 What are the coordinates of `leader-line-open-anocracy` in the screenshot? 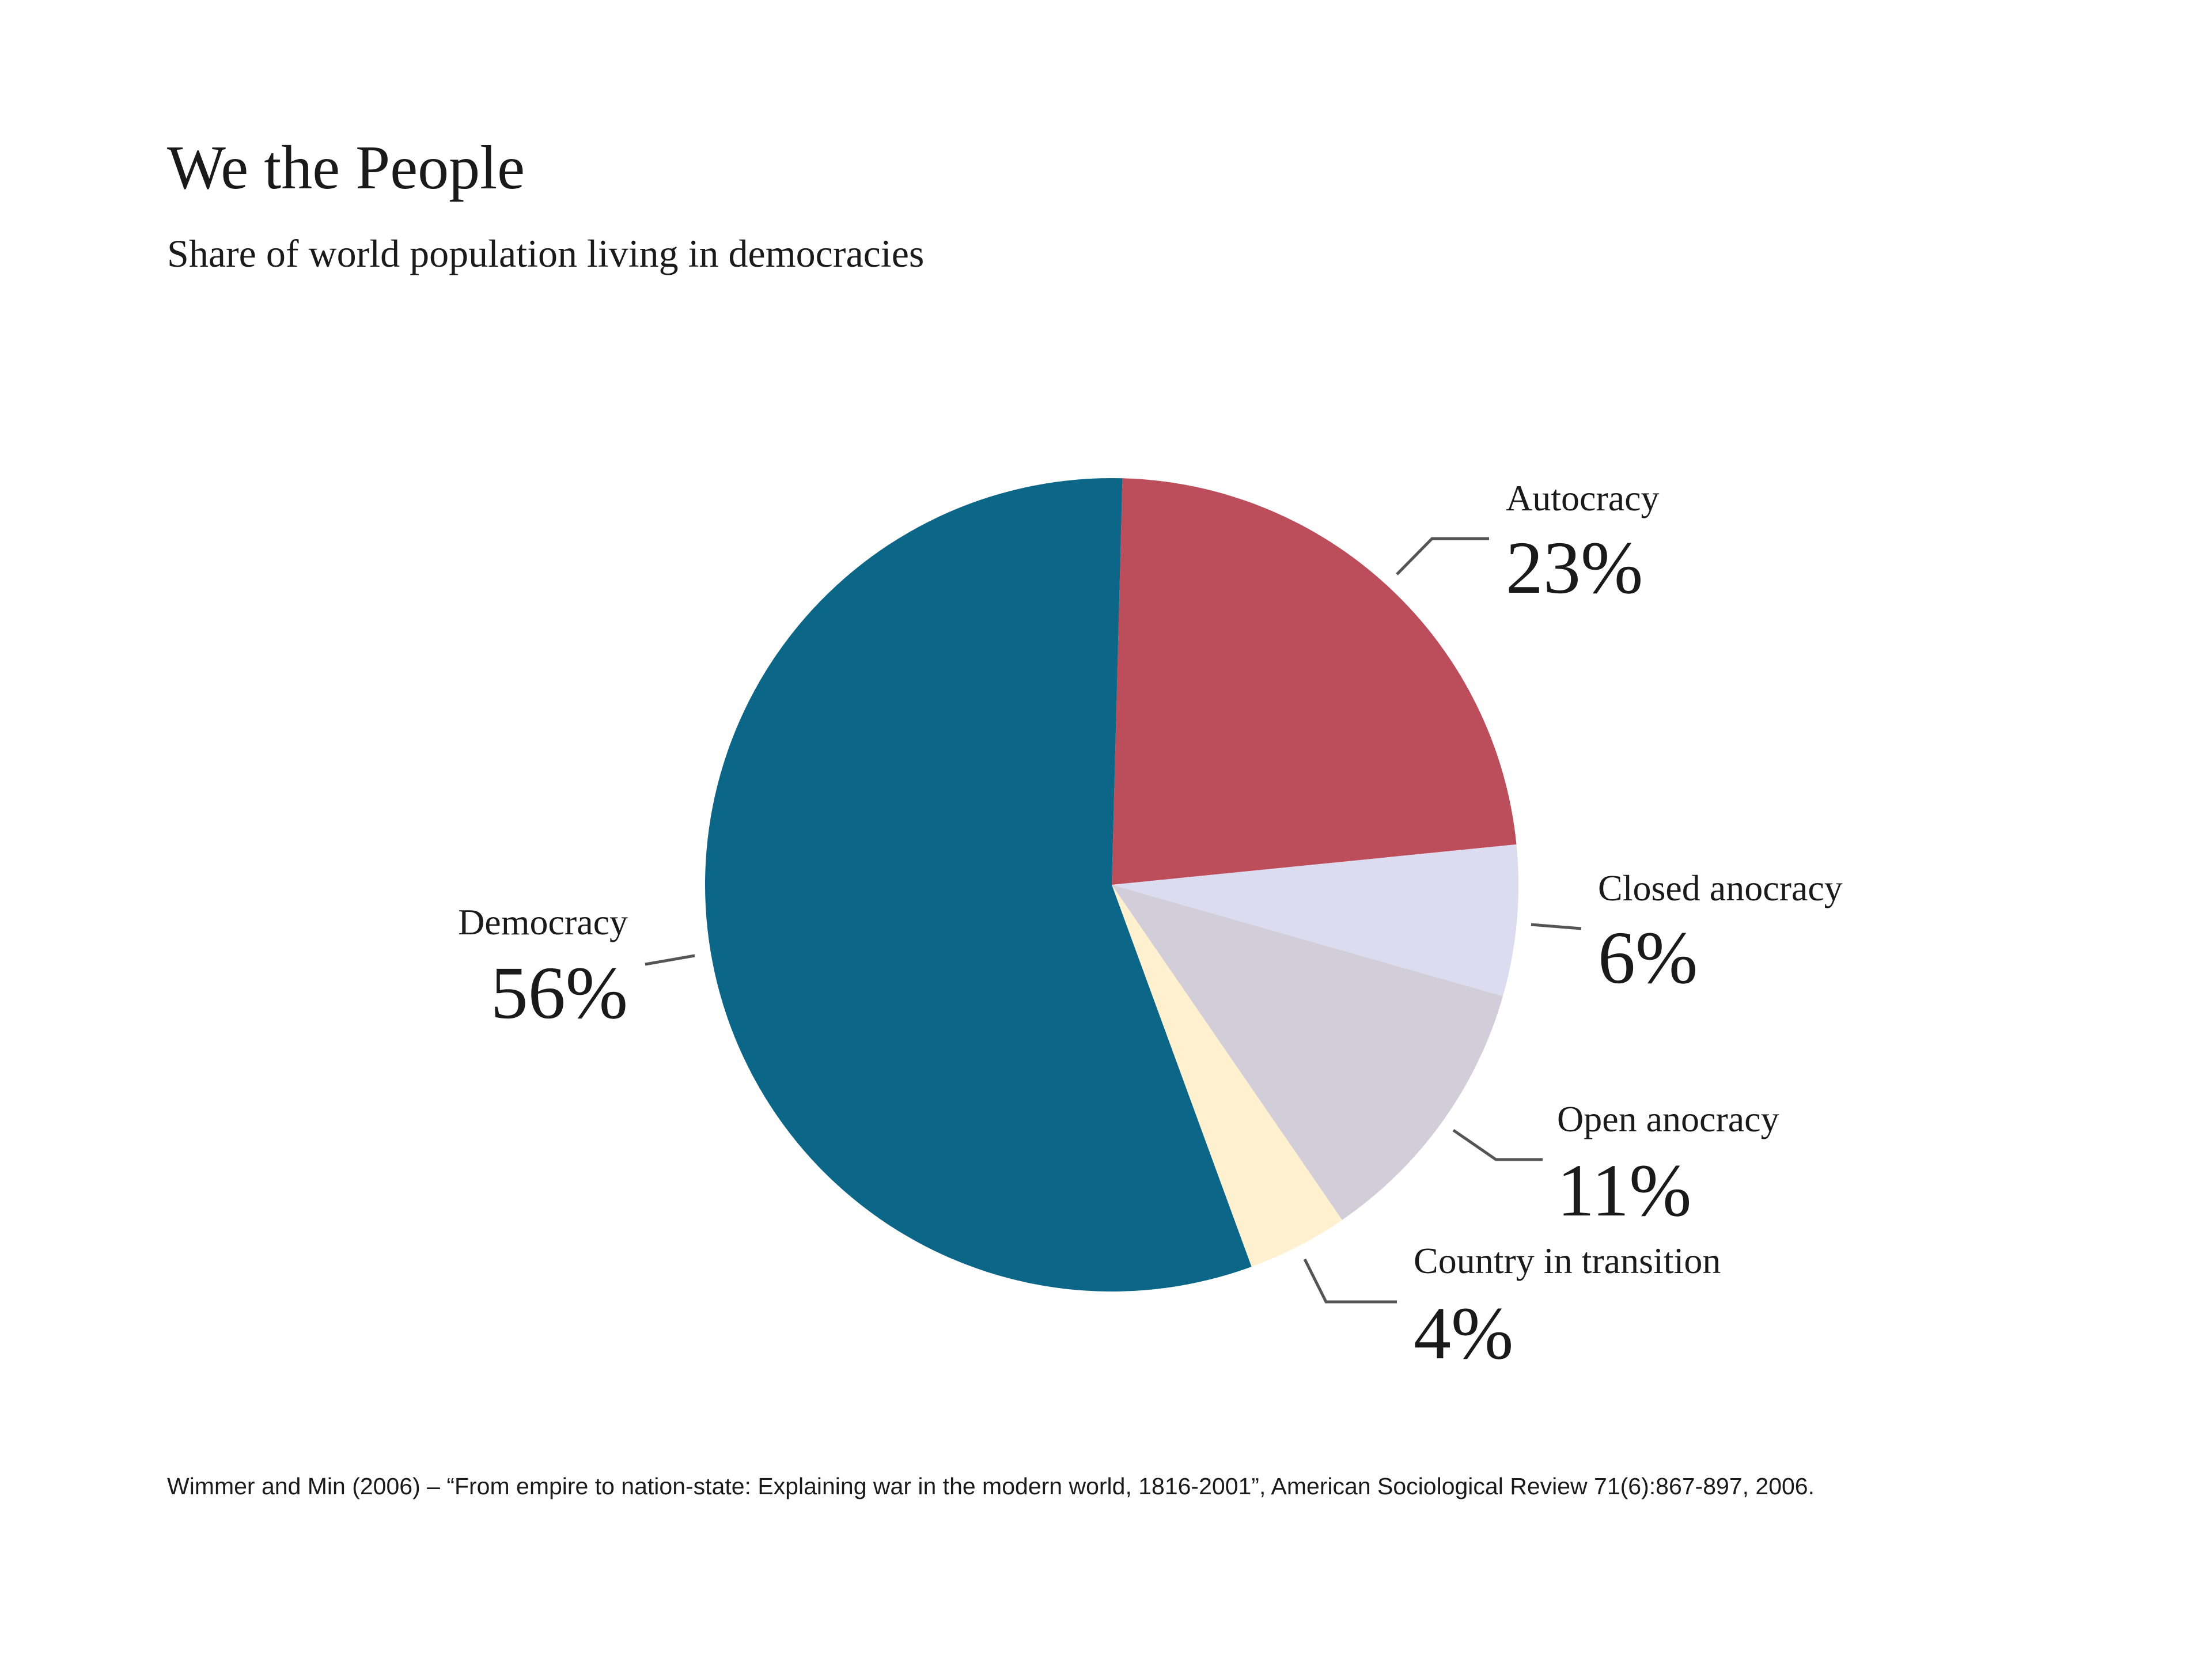 It's located at (1497, 1144).